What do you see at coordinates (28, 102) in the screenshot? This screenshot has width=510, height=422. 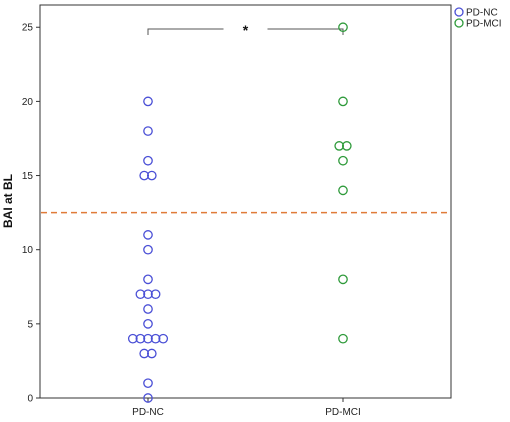 I see `y-tick-label: 20` at bounding box center [28, 102].